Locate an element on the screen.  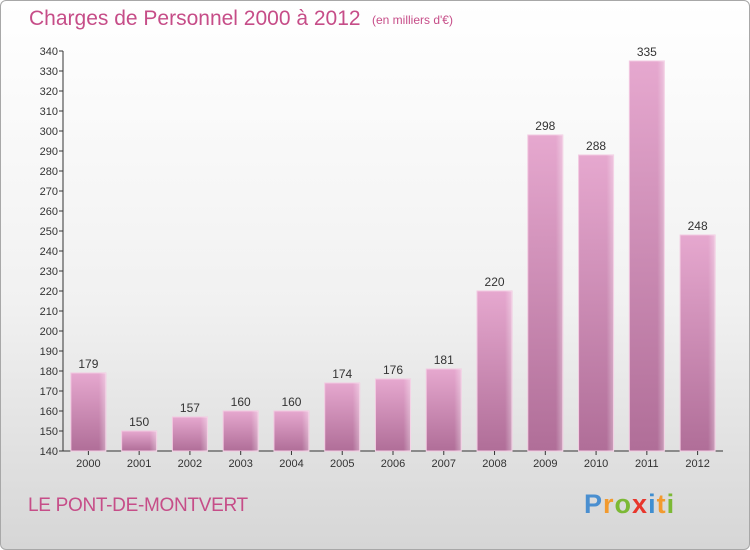
y-tick-label: 200 is located at coordinates (49, 332).